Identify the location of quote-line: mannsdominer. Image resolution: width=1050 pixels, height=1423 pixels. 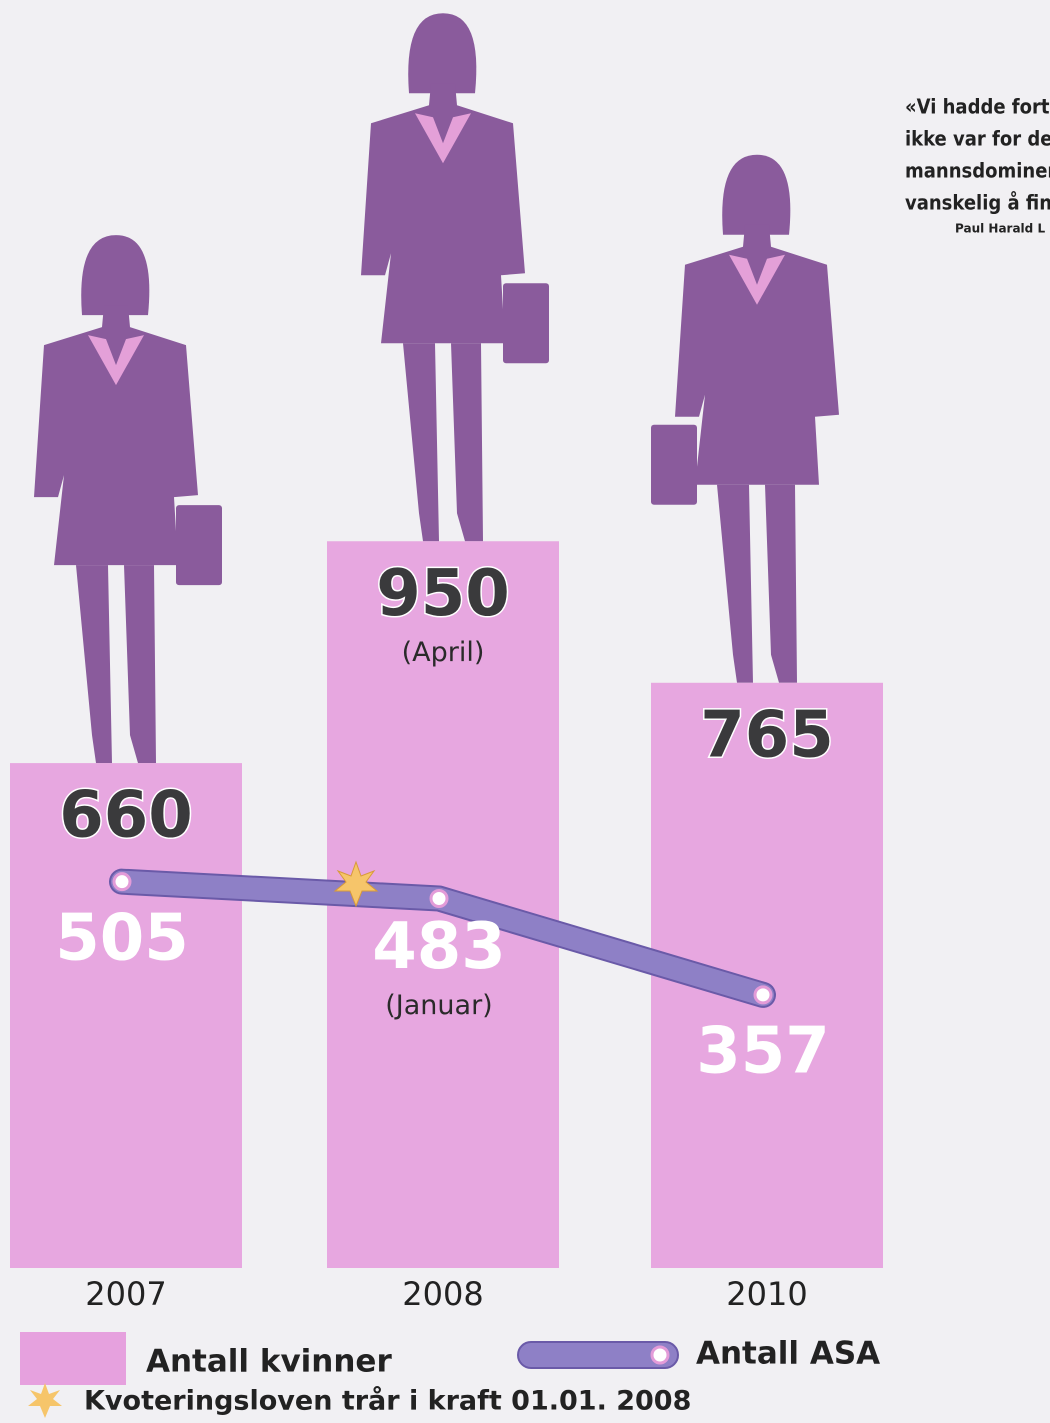
(977, 171).